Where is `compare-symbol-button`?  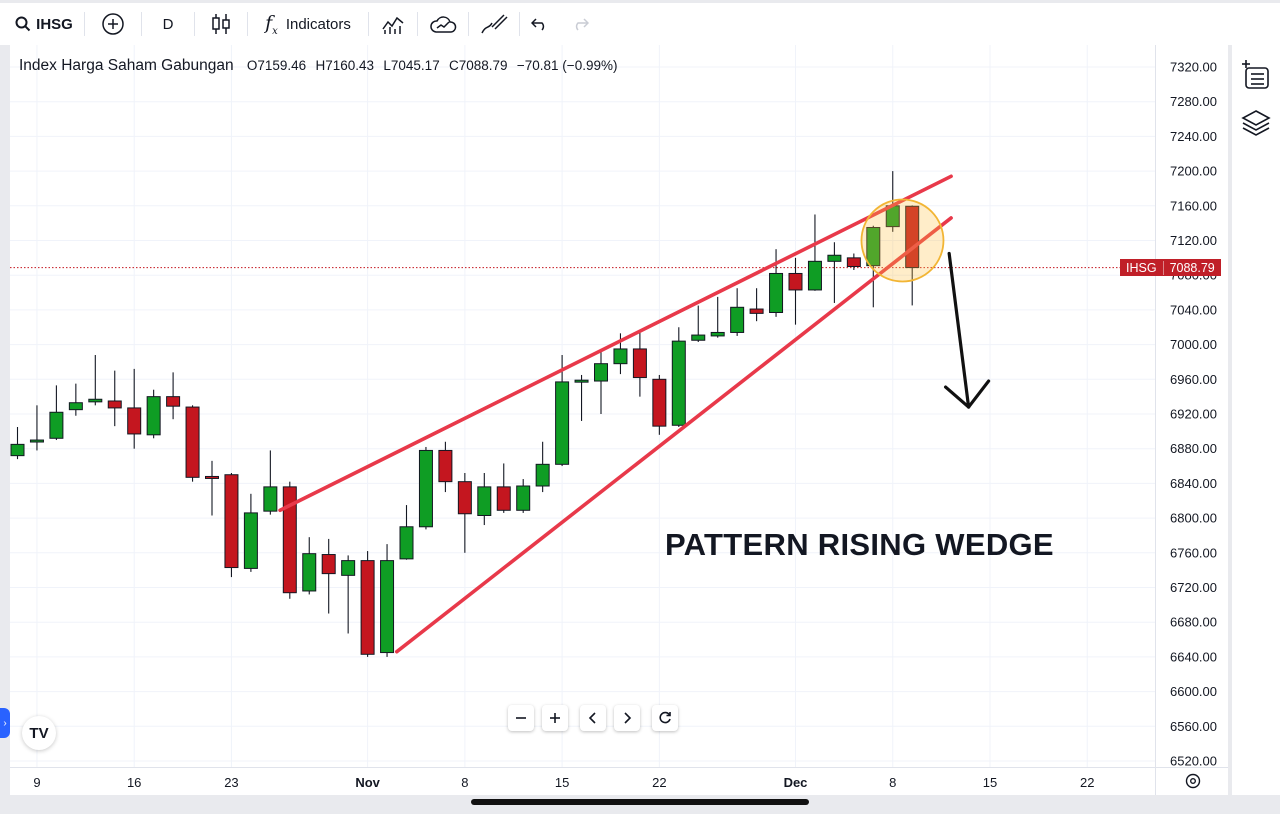 compare-symbol-button is located at coordinates (113, 24).